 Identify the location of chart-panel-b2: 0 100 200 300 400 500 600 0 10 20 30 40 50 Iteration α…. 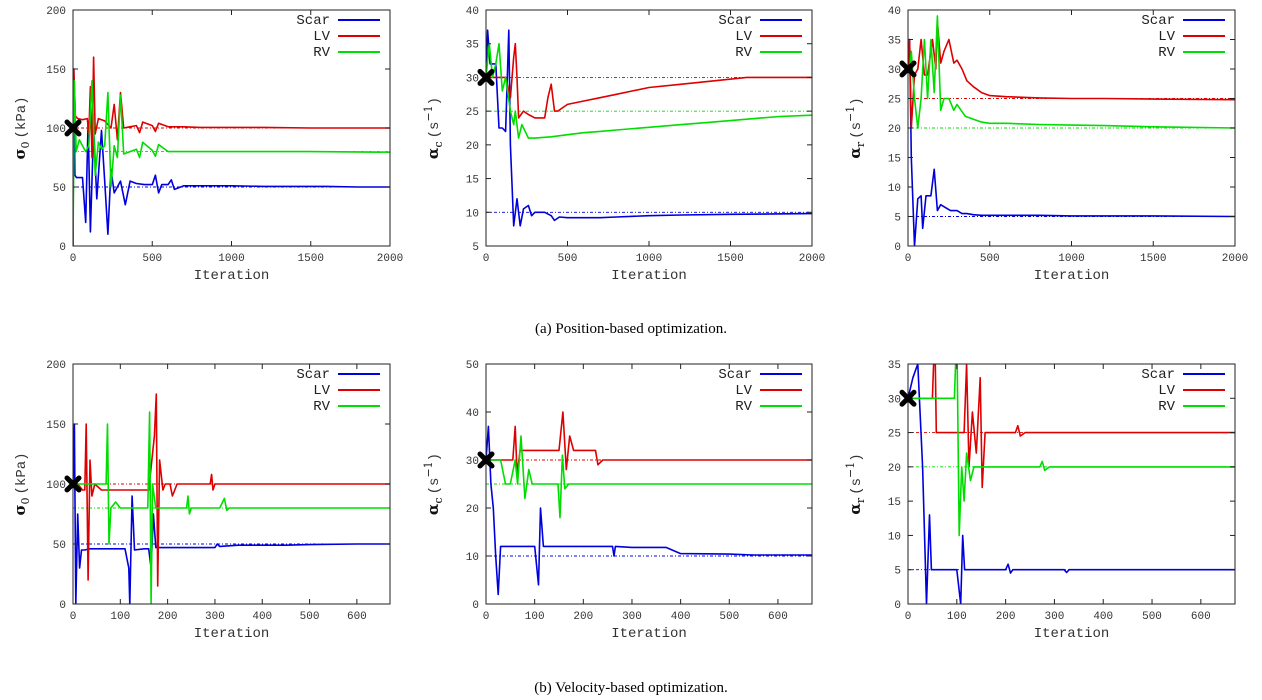
(617, 501).